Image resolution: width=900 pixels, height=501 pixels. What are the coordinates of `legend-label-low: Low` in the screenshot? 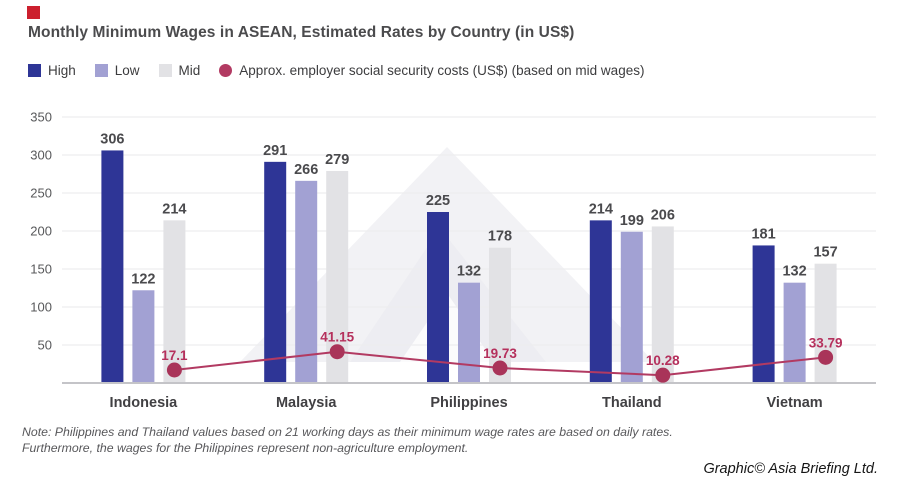 It's located at (127, 70).